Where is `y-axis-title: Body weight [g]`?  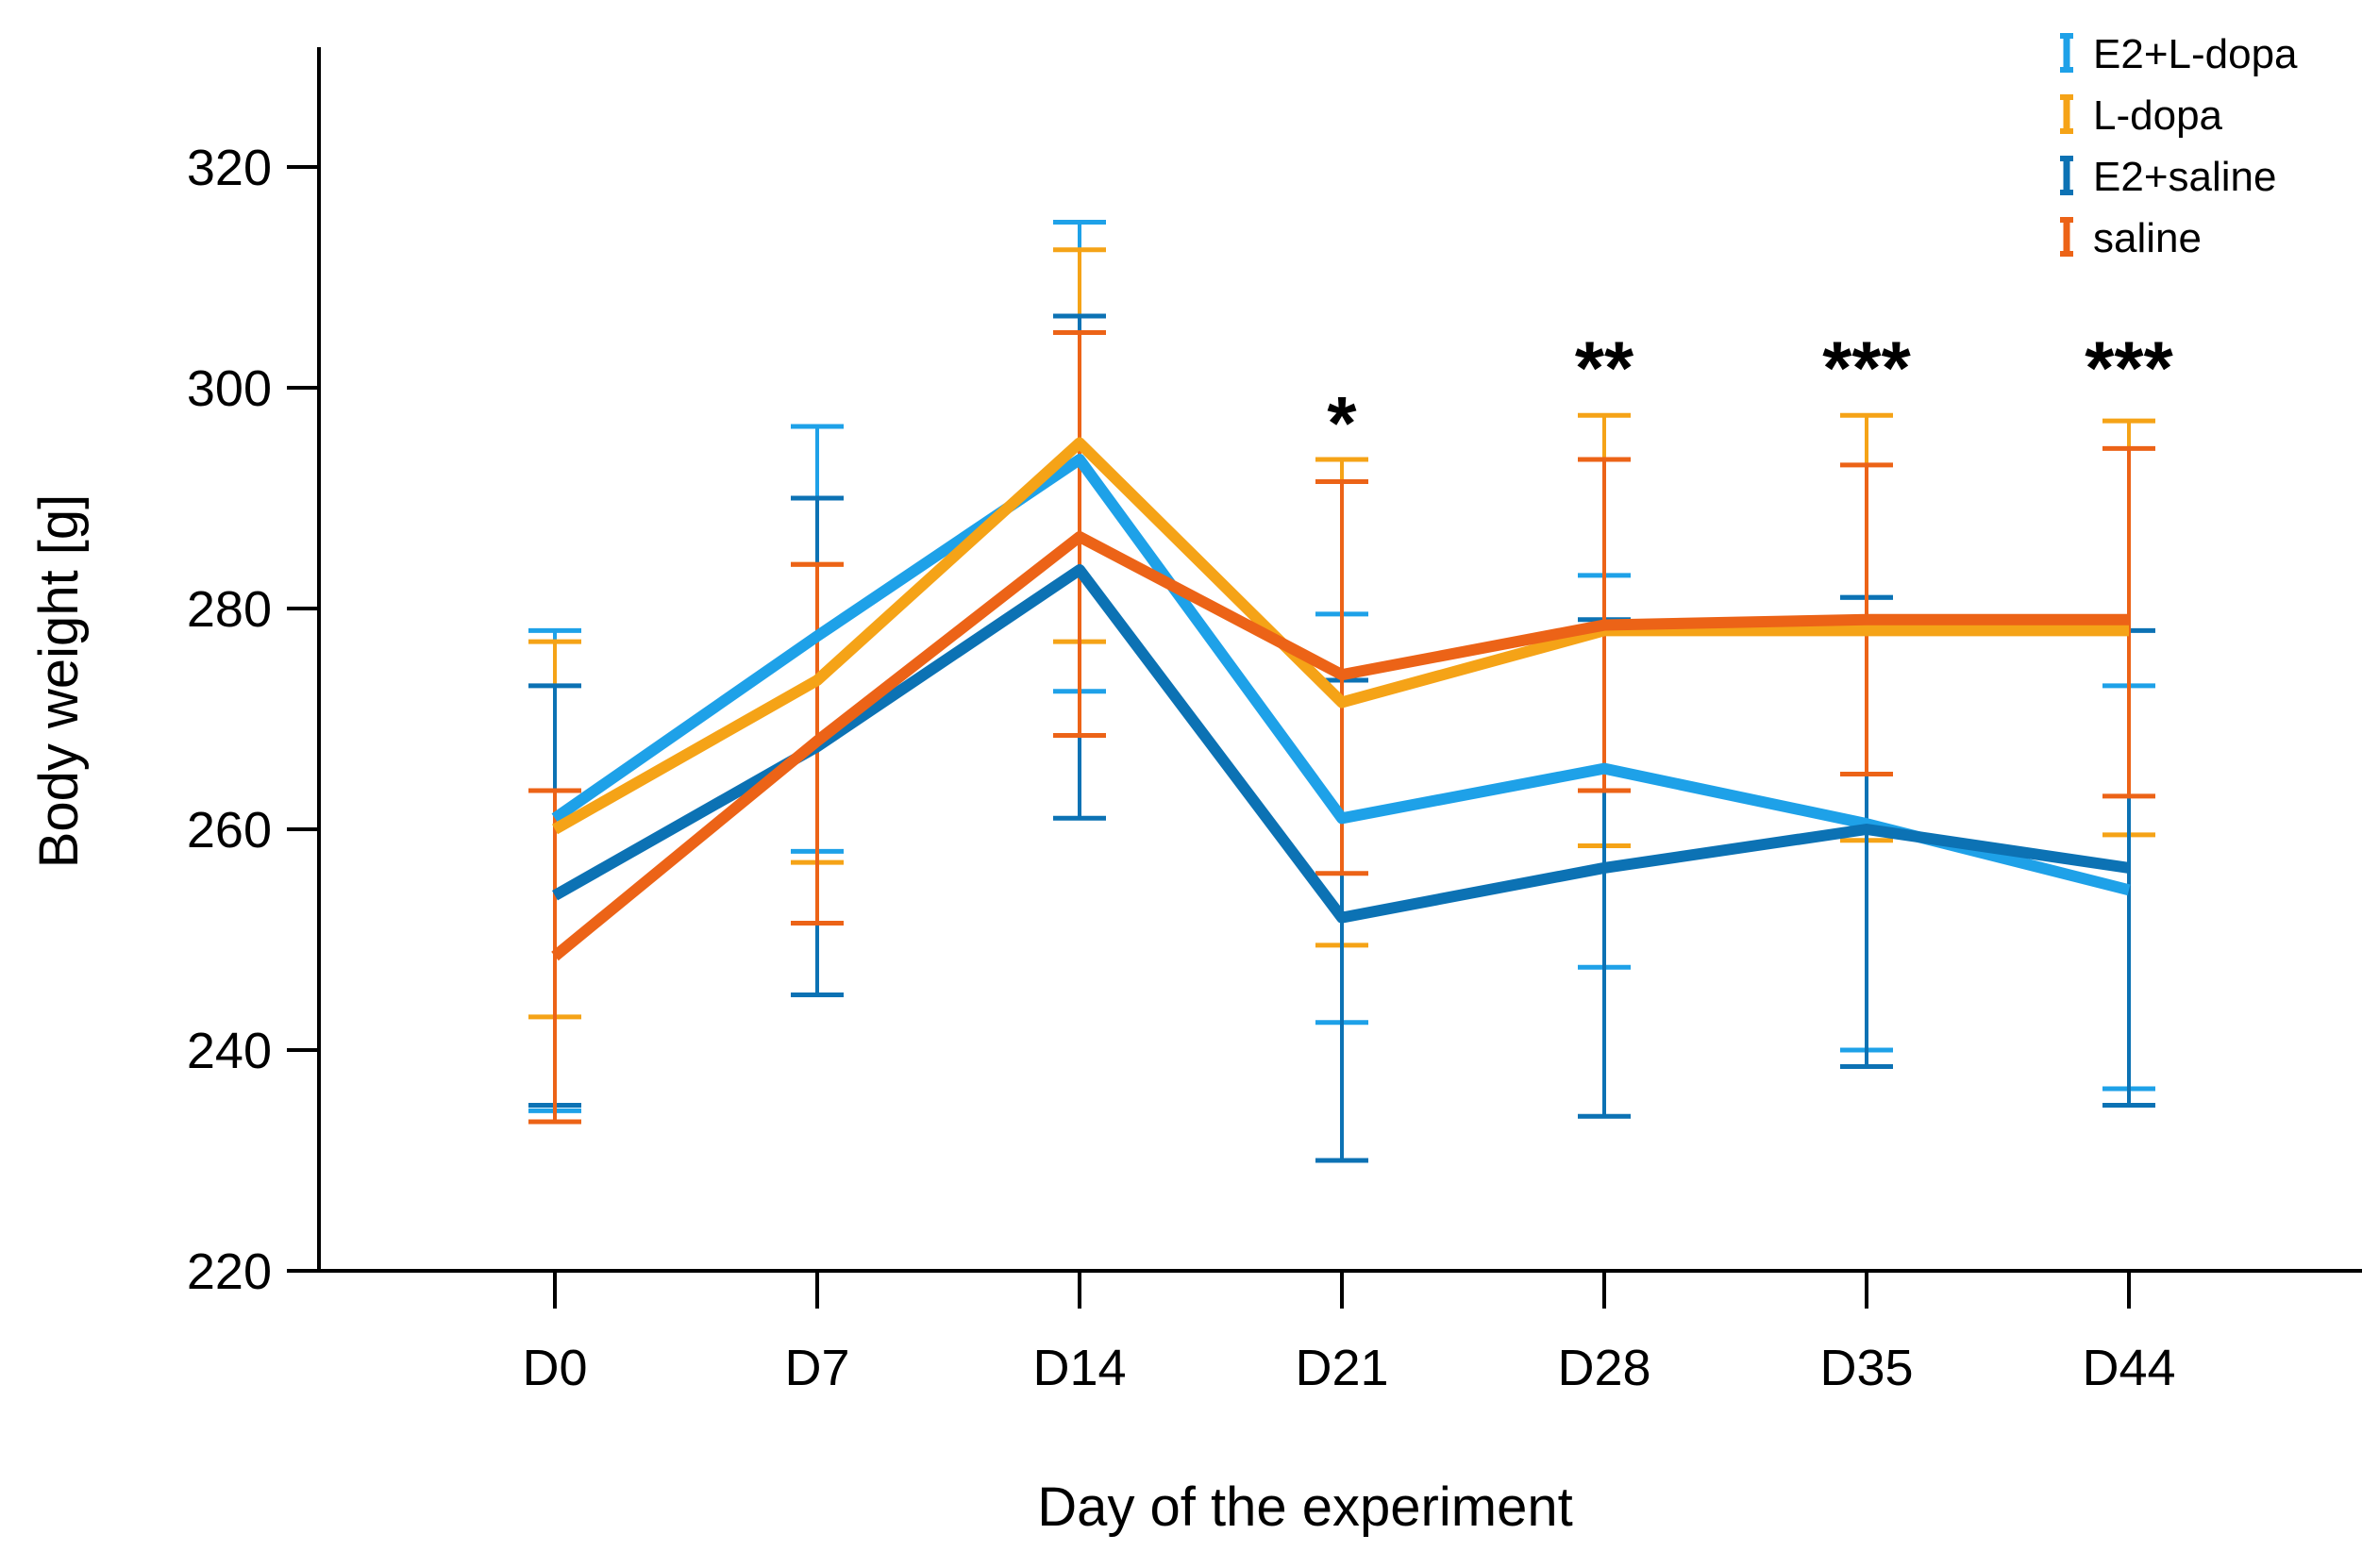 y-axis-title: Body weight [g] is located at coordinates (59, 681).